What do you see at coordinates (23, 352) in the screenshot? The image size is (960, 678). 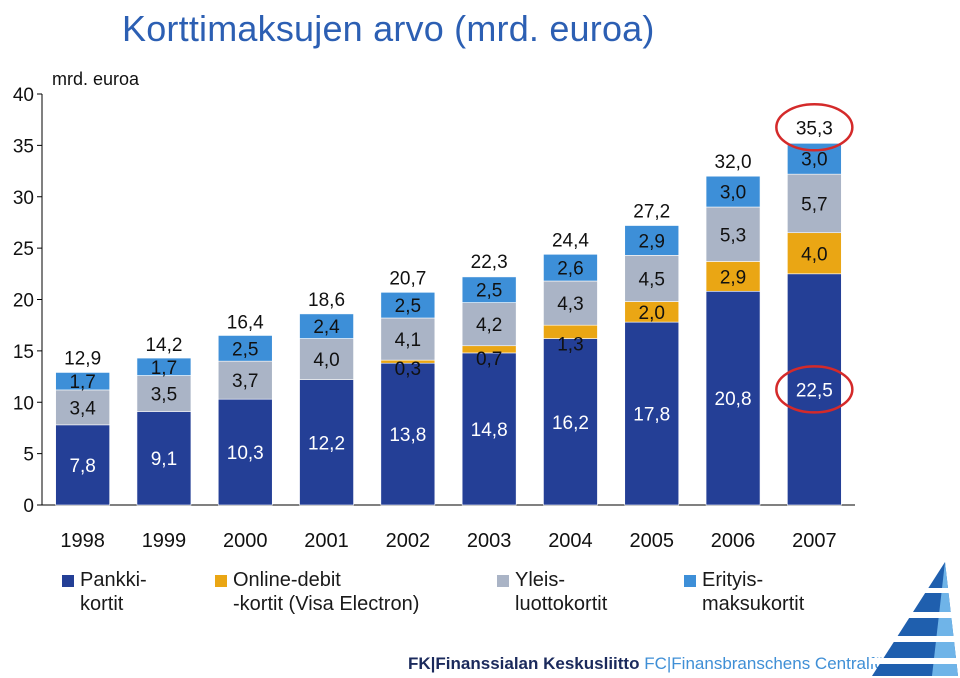 I see `y-tick-label: 15` at bounding box center [23, 352].